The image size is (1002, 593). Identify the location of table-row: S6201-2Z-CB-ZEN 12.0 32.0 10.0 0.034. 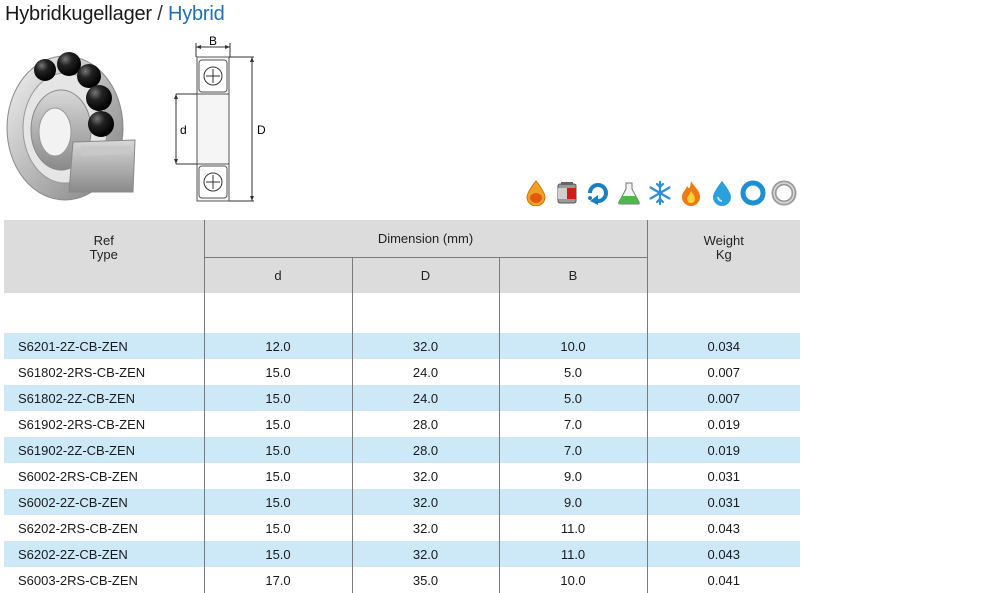
(402, 346).